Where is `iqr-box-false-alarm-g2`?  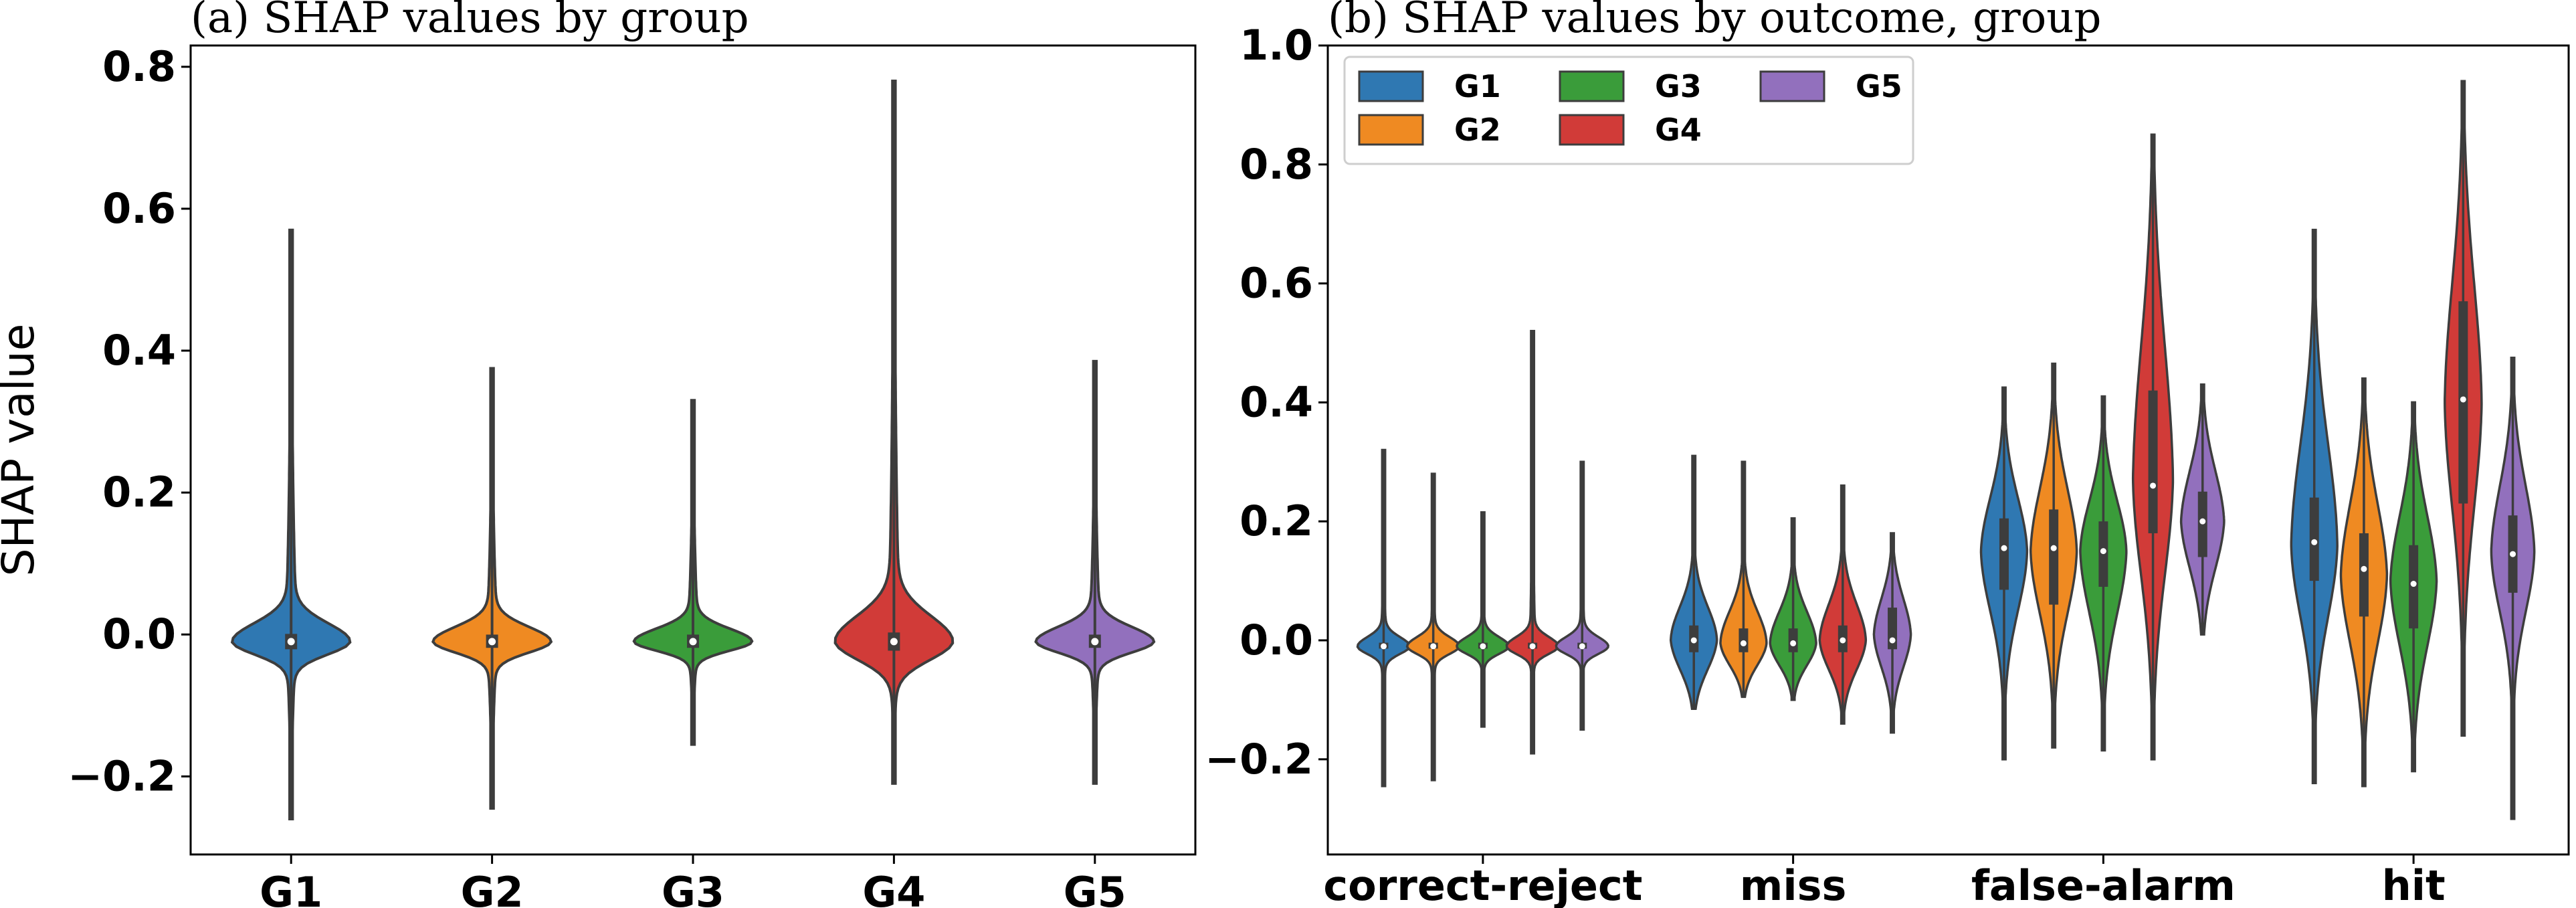 iqr-box-false-alarm-g2 is located at coordinates (2054, 557).